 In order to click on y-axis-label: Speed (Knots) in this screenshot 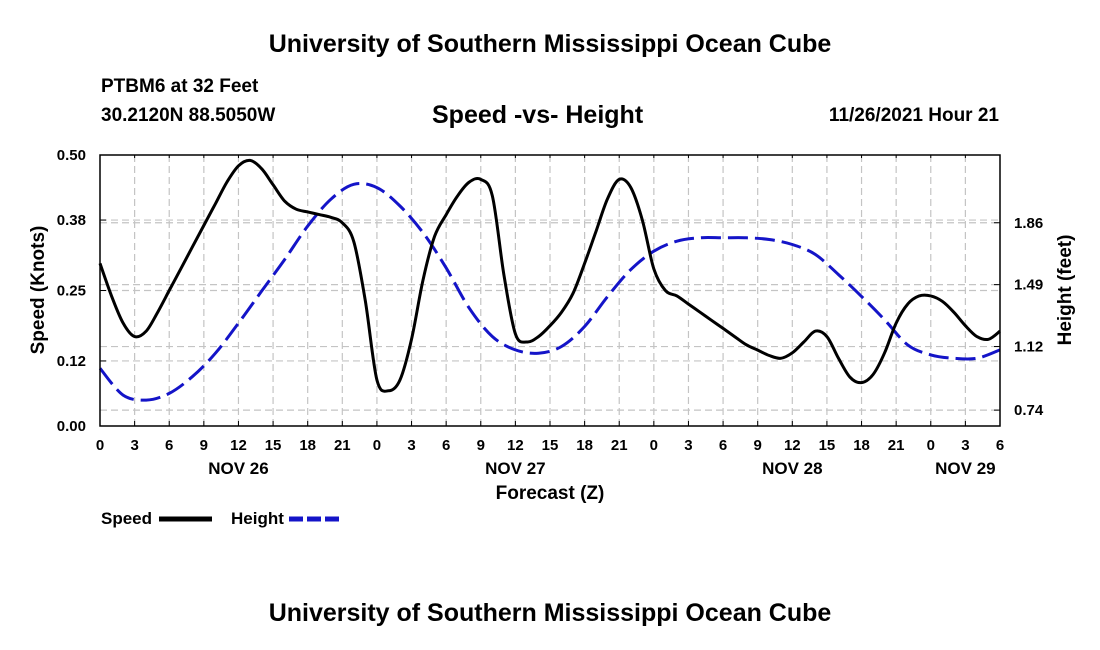, I will do `click(38, 290)`.